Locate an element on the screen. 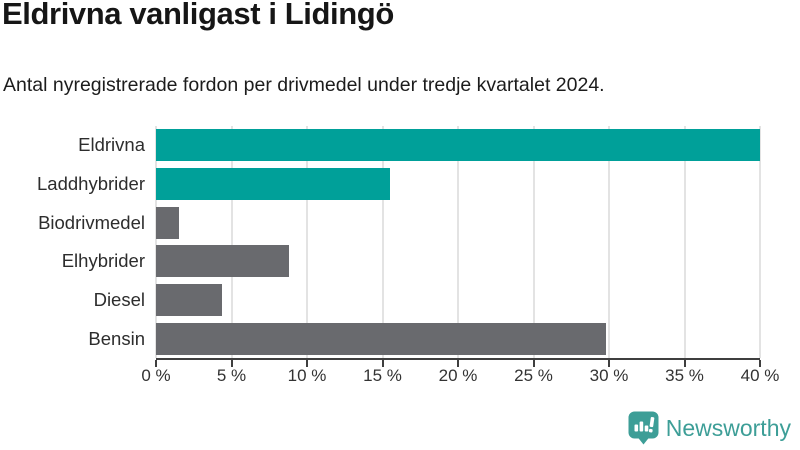 The width and height of the screenshot is (800, 450). bar-diesel is located at coordinates (189, 300).